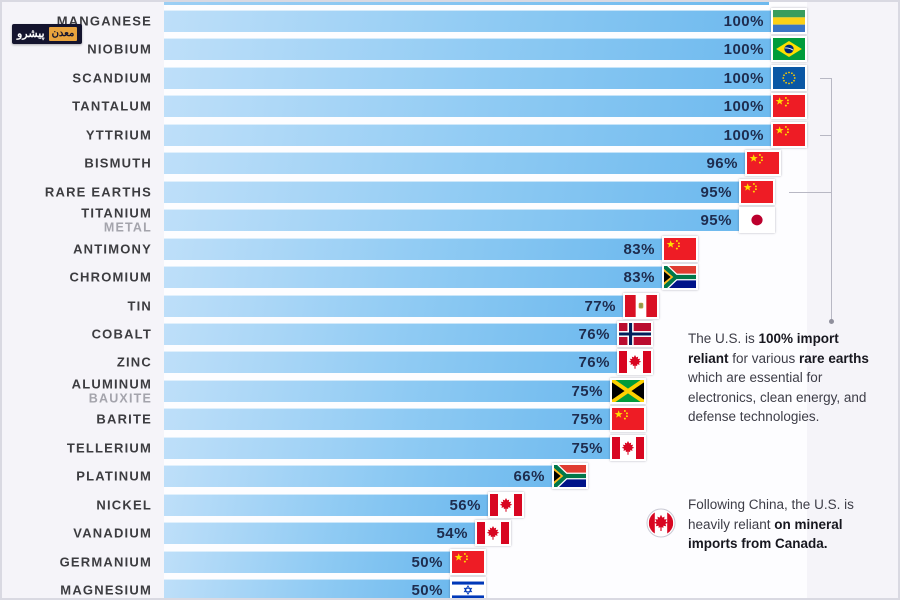 This screenshot has height=600, width=900. I want to click on annotation-text-segment: 100% import reliant, so click(763, 348).